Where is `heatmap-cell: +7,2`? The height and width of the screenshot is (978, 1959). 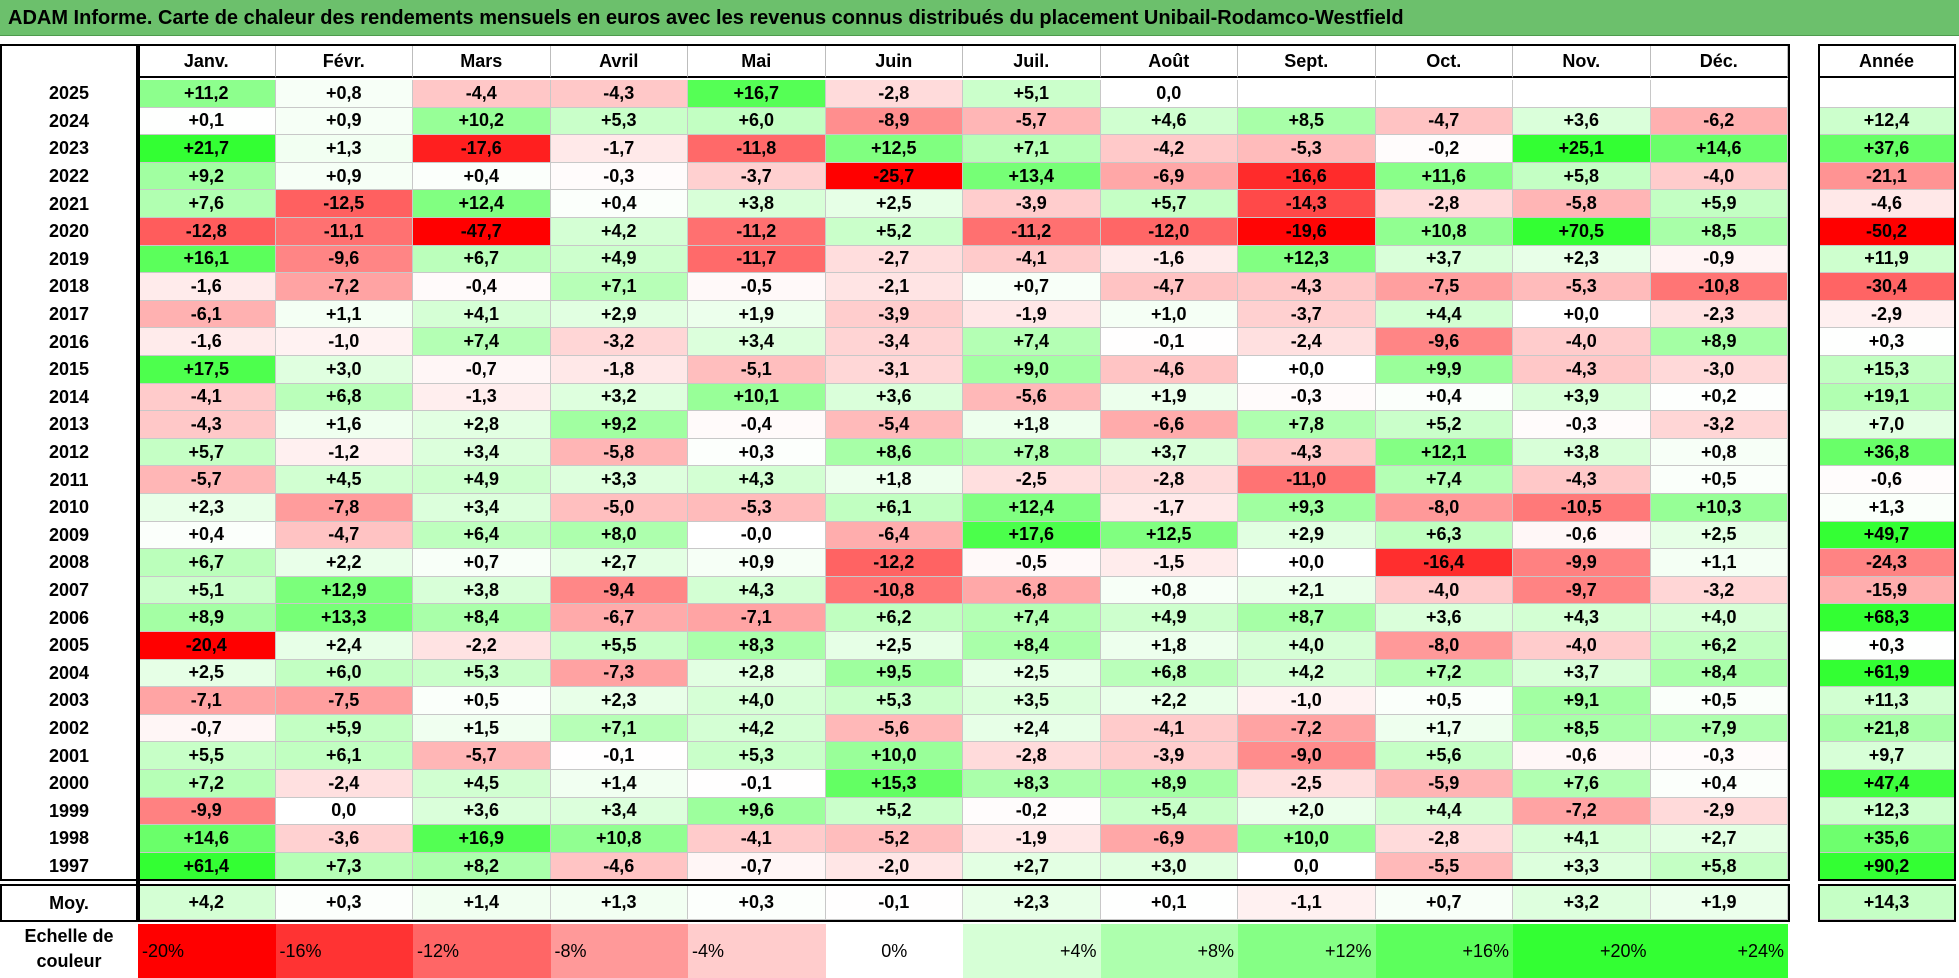 heatmap-cell: +7,2 is located at coordinates (1444, 673).